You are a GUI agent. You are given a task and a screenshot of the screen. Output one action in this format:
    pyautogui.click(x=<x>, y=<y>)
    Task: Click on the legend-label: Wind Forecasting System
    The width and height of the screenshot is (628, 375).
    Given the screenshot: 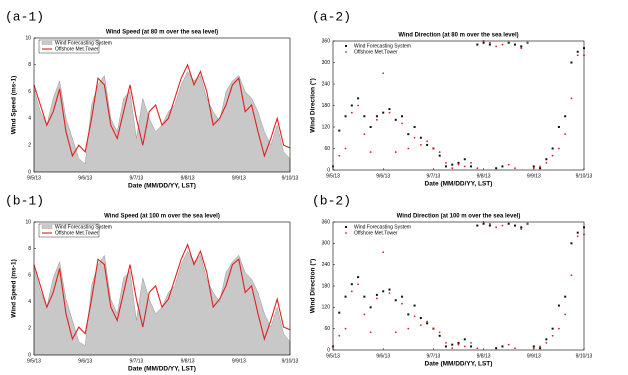 What is the action you would take?
    pyautogui.click(x=382, y=227)
    